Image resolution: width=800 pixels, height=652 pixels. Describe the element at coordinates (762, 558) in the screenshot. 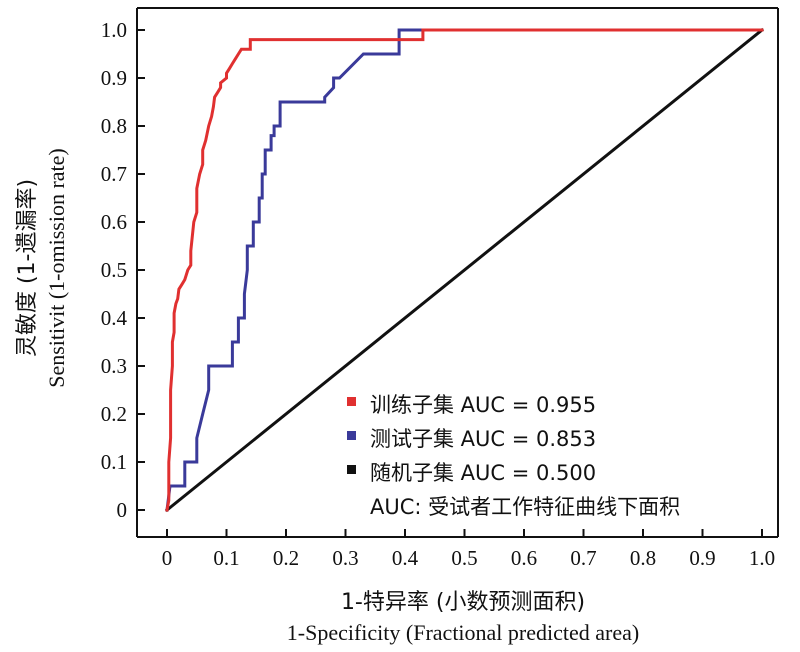

I see `x-tick-label: 1.0` at that location.